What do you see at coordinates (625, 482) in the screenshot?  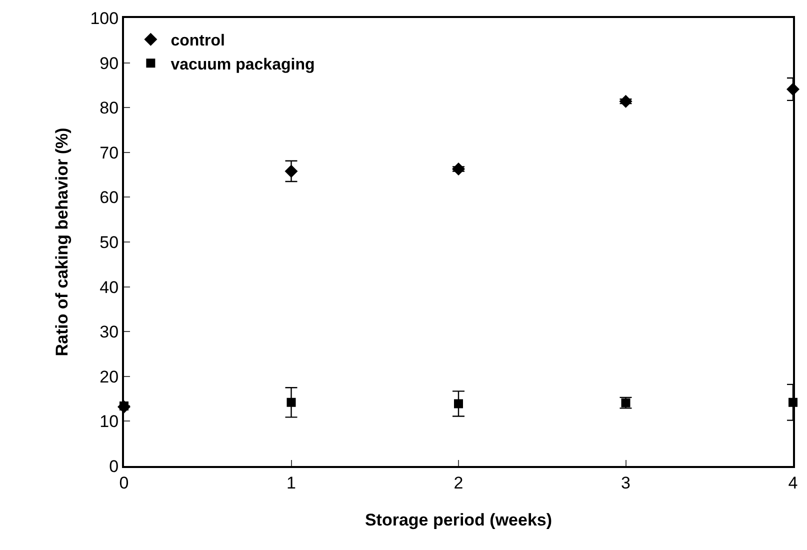 I see `x-tick-label: 3` at bounding box center [625, 482].